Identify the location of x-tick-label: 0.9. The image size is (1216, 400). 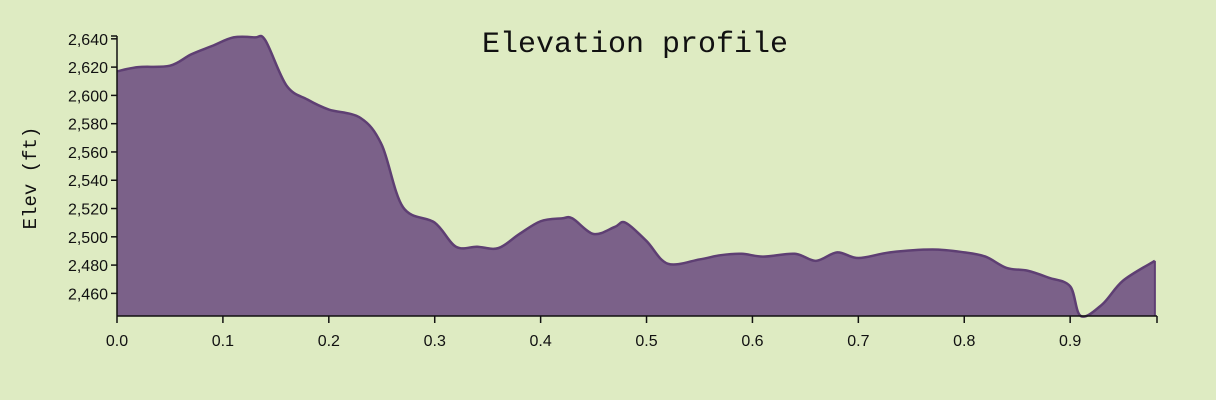
(1070, 341).